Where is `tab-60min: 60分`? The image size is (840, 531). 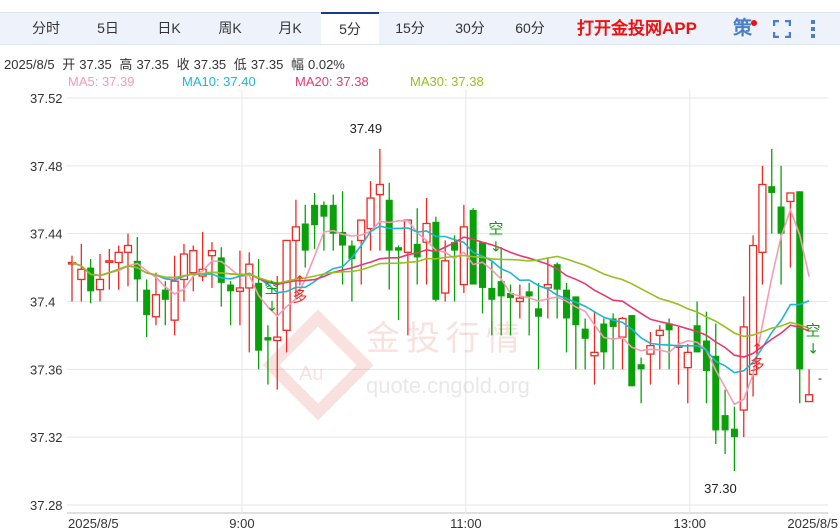
tab-60min: 60分 is located at coordinates (530, 28).